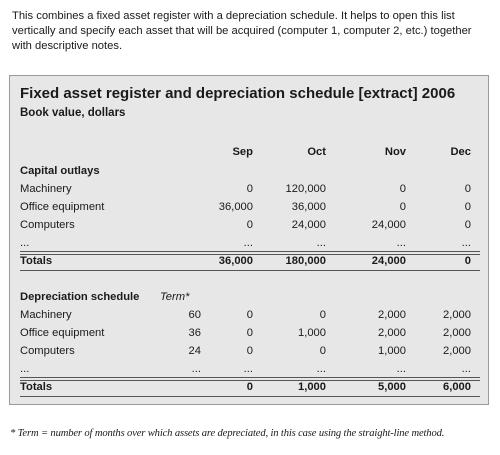  Describe the element at coordinates (305, 261) in the screenshot. I see `totals-cell: 180,000` at that location.